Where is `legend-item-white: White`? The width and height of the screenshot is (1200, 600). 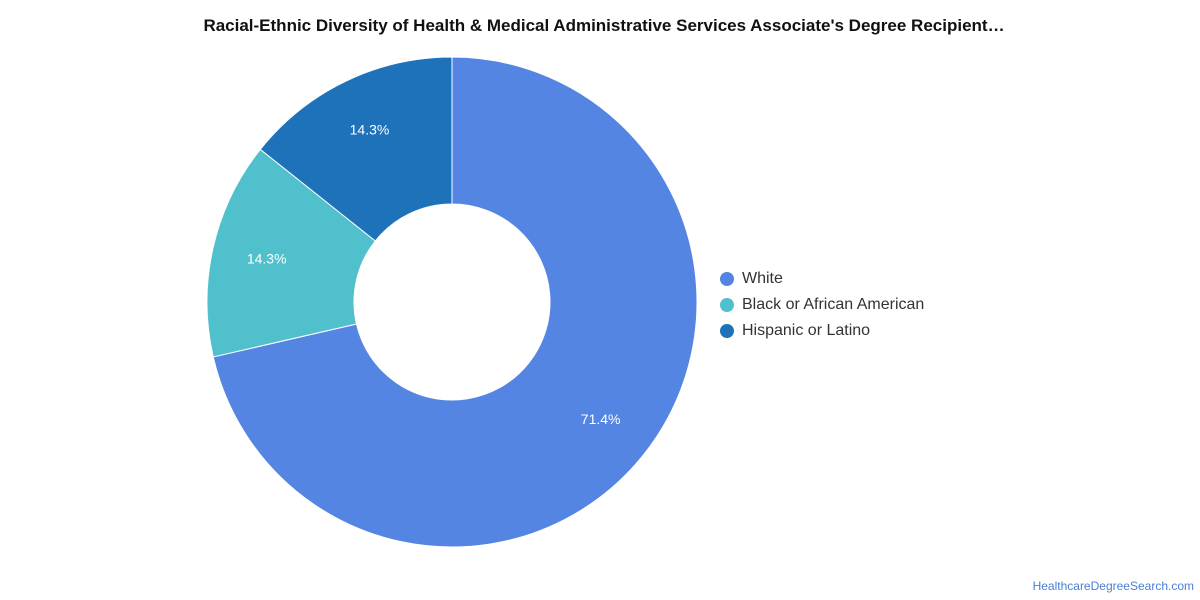
legend-item-white: White is located at coordinates (822, 279).